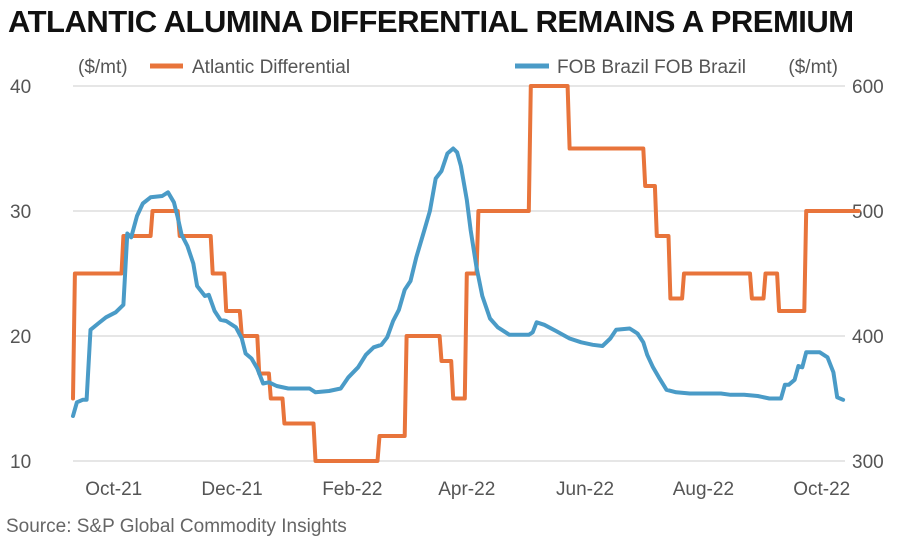 The width and height of the screenshot is (915, 549). What do you see at coordinates (868, 337) in the screenshot?
I see `right-tick-label: 400` at bounding box center [868, 337].